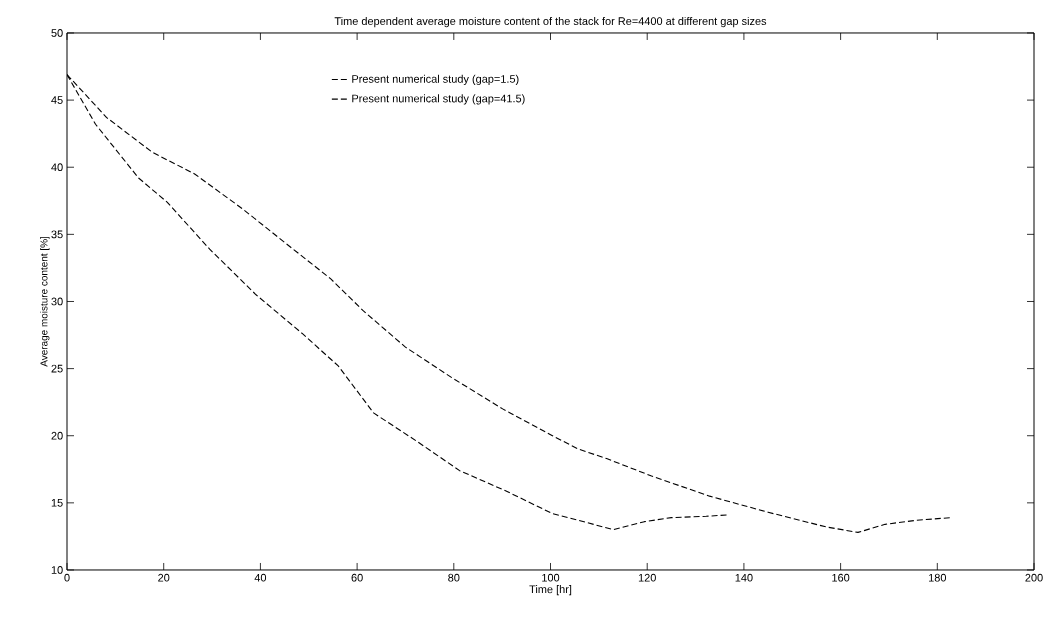 The height and width of the screenshot is (617, 1059). Describe the element at coordinates (57, 100) in the screenshot. I see `y-tick-label: 45` at that location.